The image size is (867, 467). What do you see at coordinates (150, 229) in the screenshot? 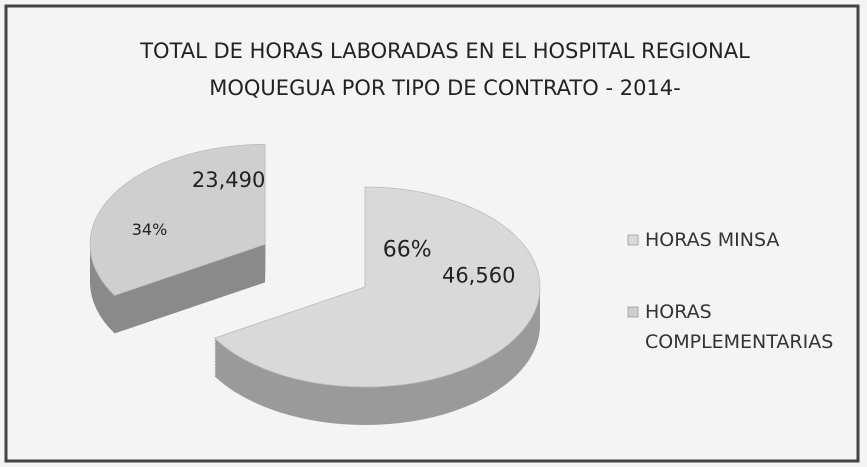
I see `percentage-label: 34%` at bounding box center [150, 229].